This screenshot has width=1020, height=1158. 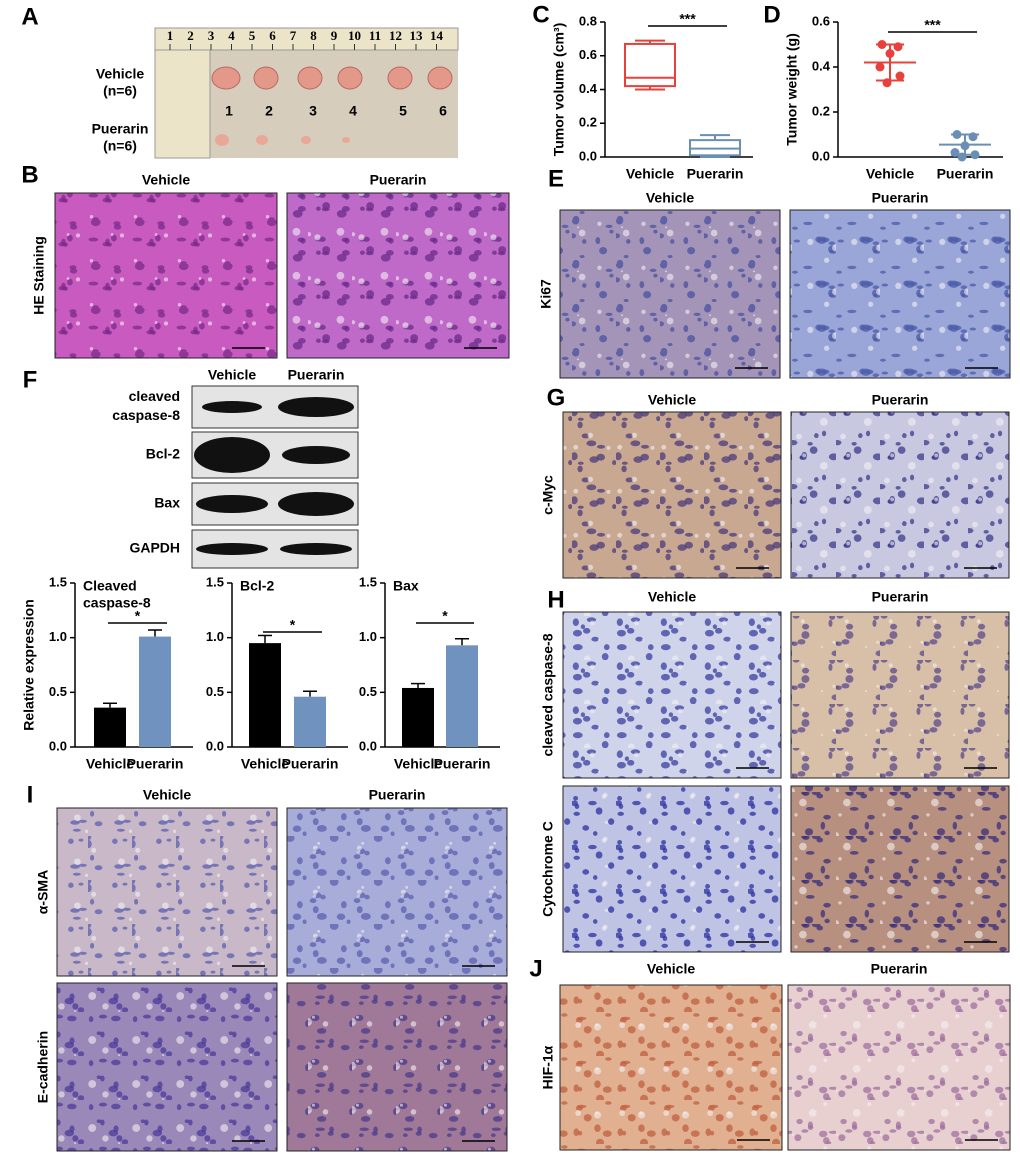 I want to click on tumor-number: 5, so click(x=403, y=111).